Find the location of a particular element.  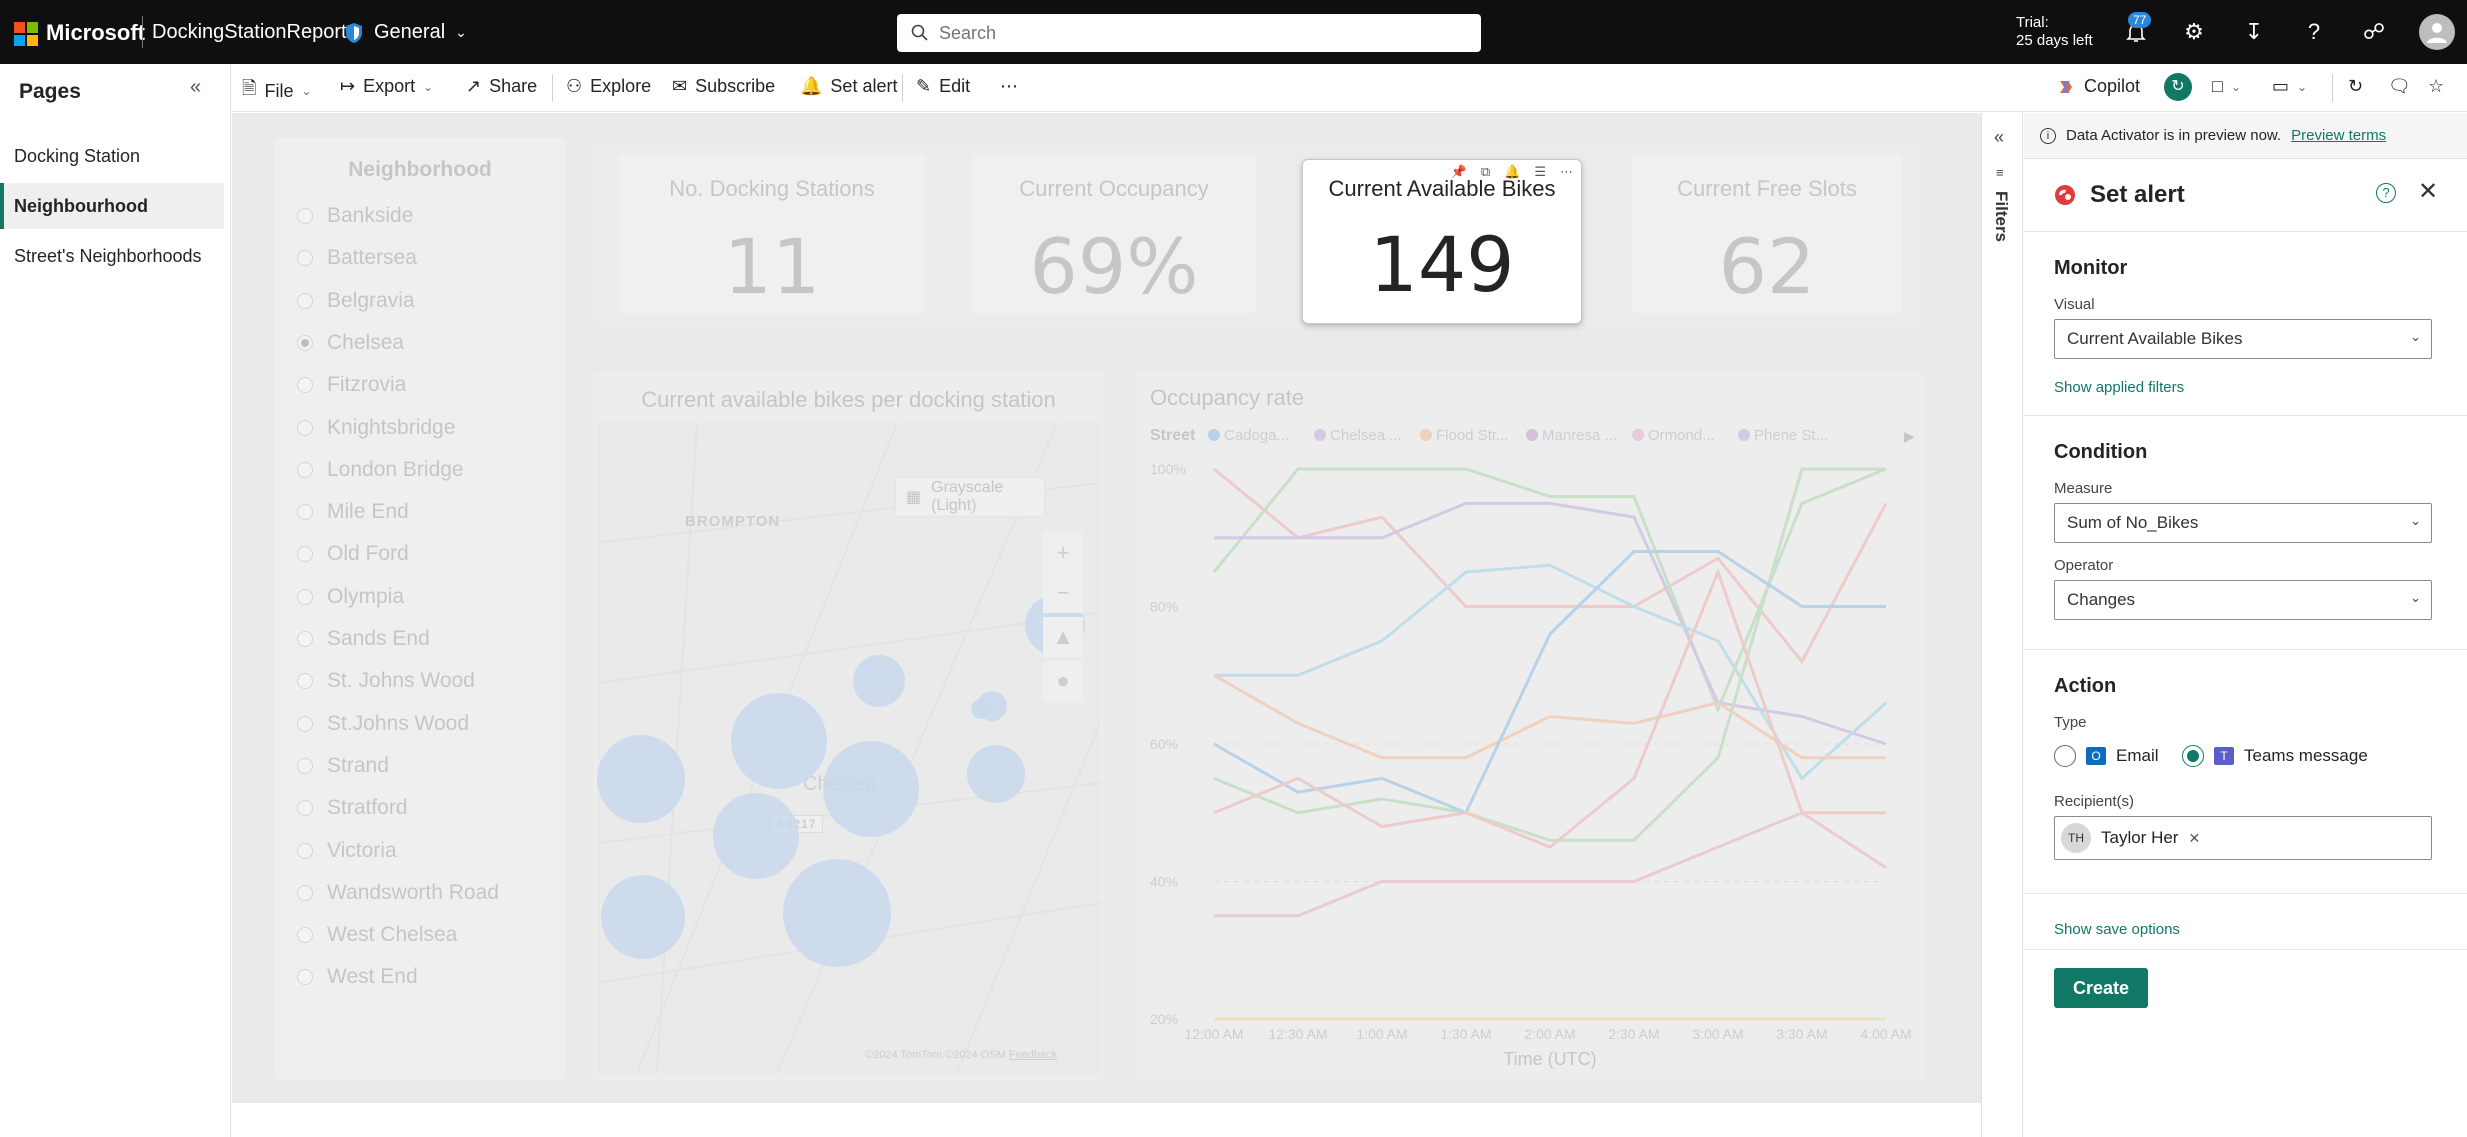

report-name: DockingStationReport is located at coordinates (249, 32).